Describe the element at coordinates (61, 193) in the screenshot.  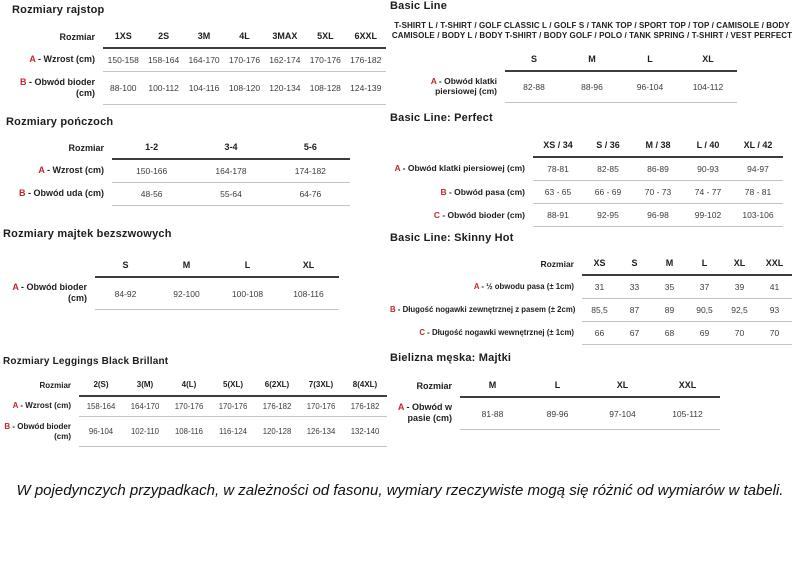
I see `measurement-label: B - Obwód uda (cm)` at that location.